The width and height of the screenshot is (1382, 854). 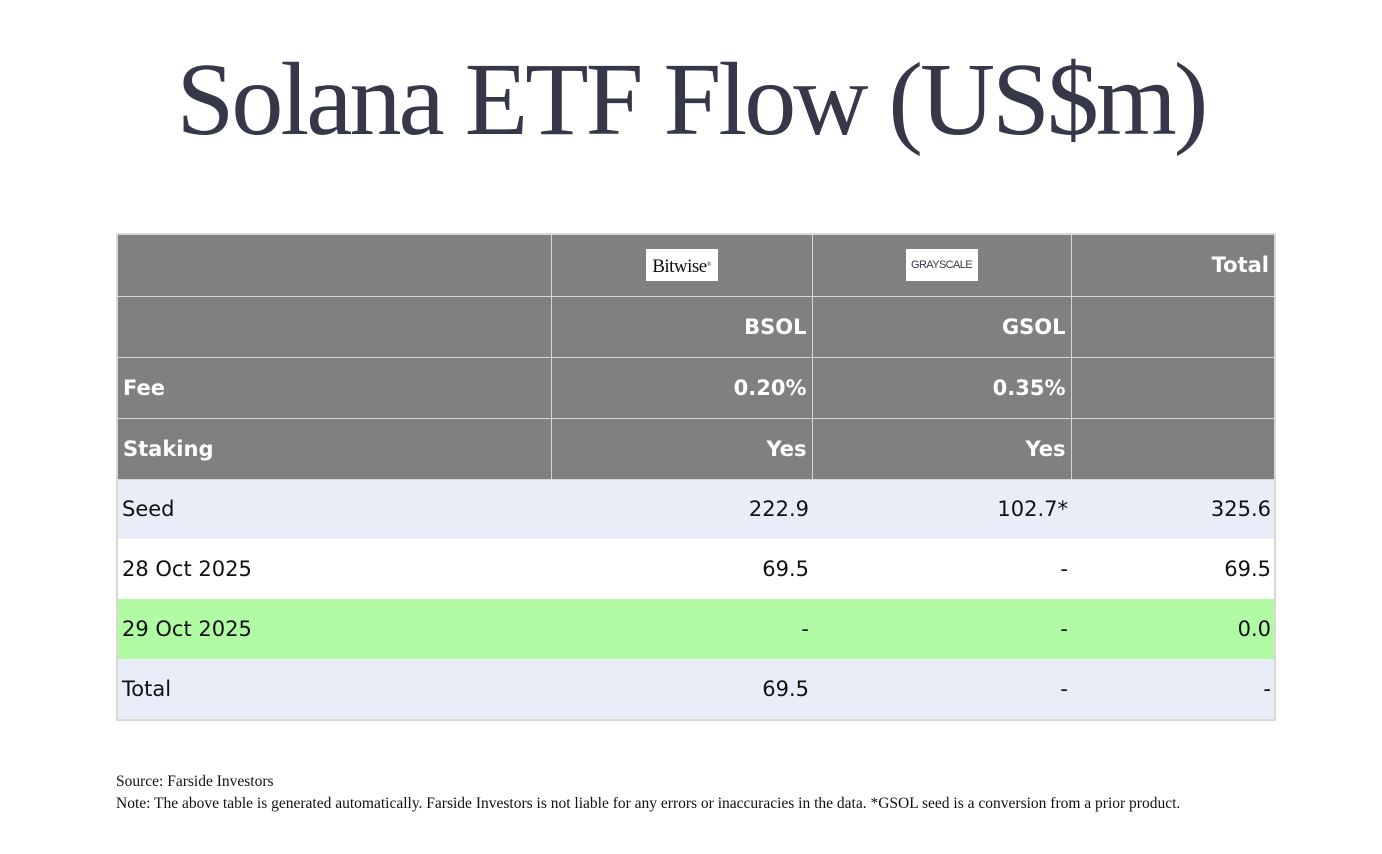 What do you see at coordinates (681, 387) in the screenshot?
I see `fee-bsol: 0.20%` at bounding box center [681, 387].